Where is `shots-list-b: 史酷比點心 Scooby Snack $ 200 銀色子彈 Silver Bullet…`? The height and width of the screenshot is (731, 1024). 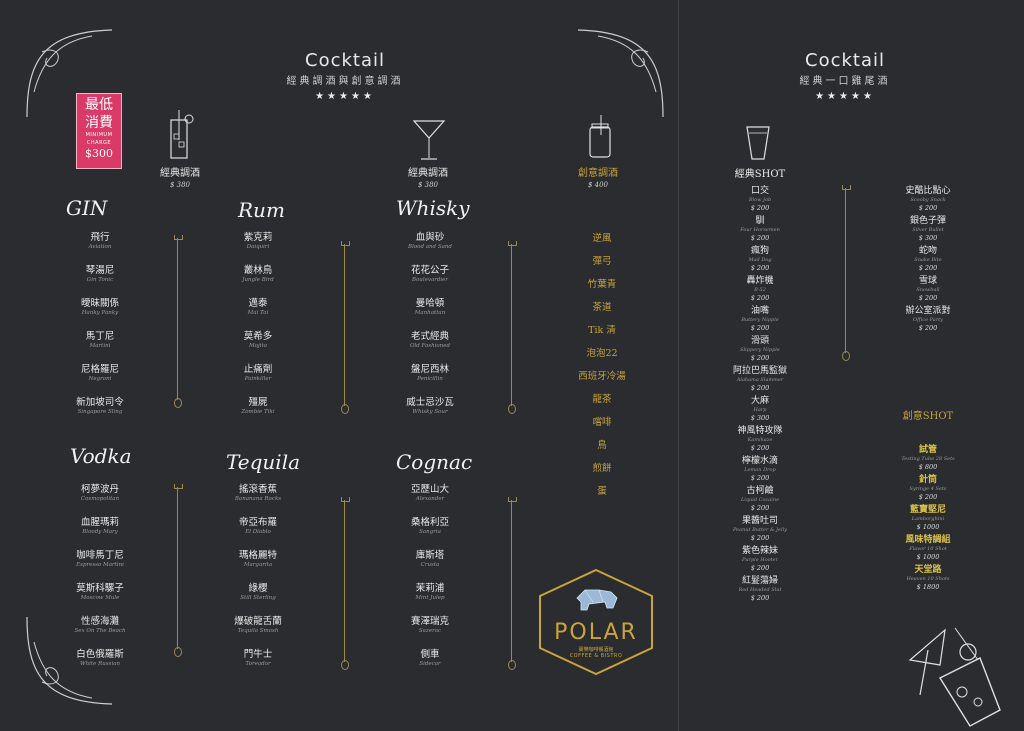
shots-list-b: 史酷比點心 Scooby Snack $ 200 銀色子彈 Silver Bullet… is located at coordinates (928, 261).